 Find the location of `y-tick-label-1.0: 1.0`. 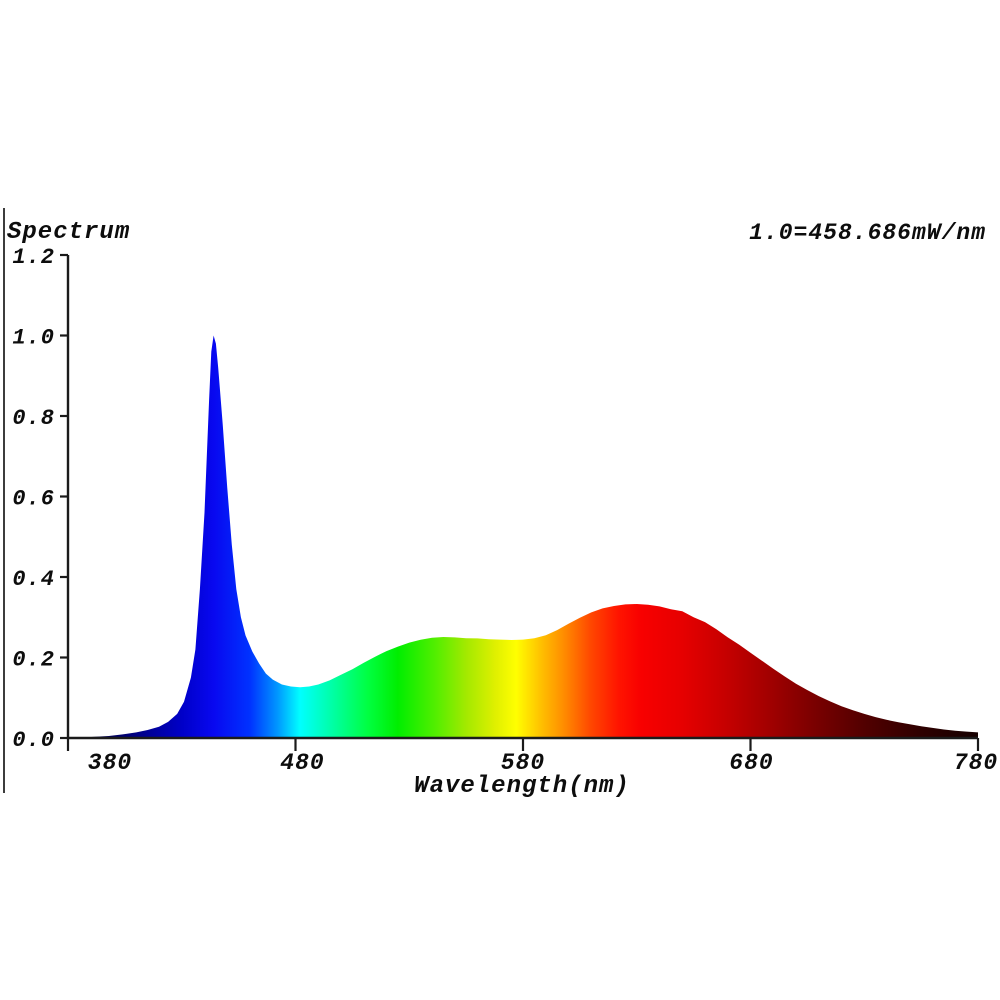

y-tick-label-1.0: 1.0 is located at coordinates (33, 338).